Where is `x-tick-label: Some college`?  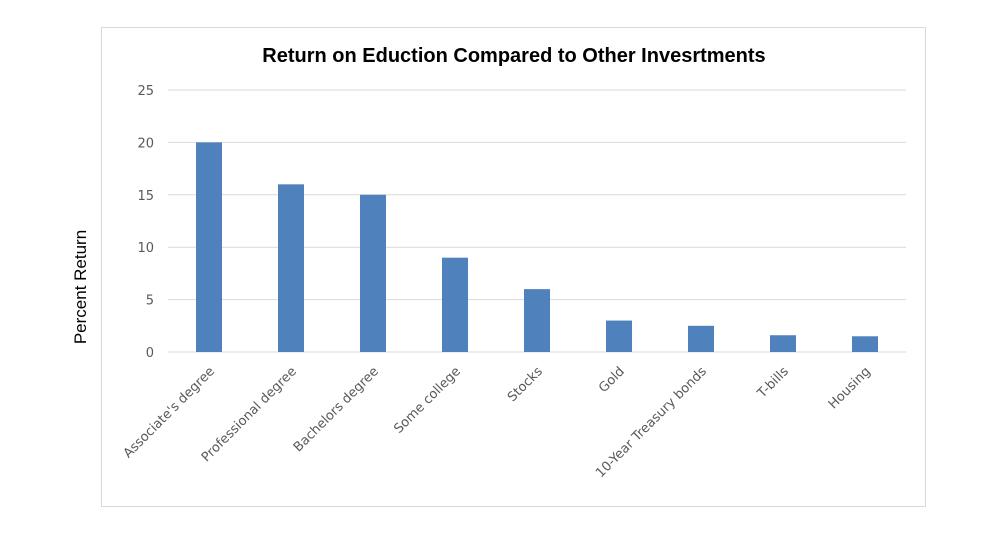
x-tick-label: Some college is located at coordinates (427, 400).